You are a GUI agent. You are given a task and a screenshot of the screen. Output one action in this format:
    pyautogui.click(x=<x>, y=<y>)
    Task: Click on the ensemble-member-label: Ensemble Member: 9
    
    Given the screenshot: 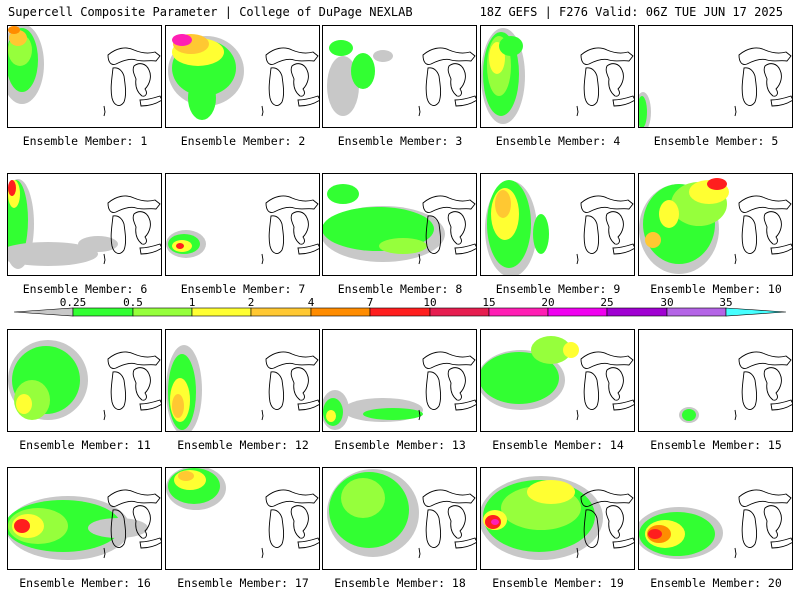 What is the action you would take?
    pyautogui.click(x=558, y=289)
    